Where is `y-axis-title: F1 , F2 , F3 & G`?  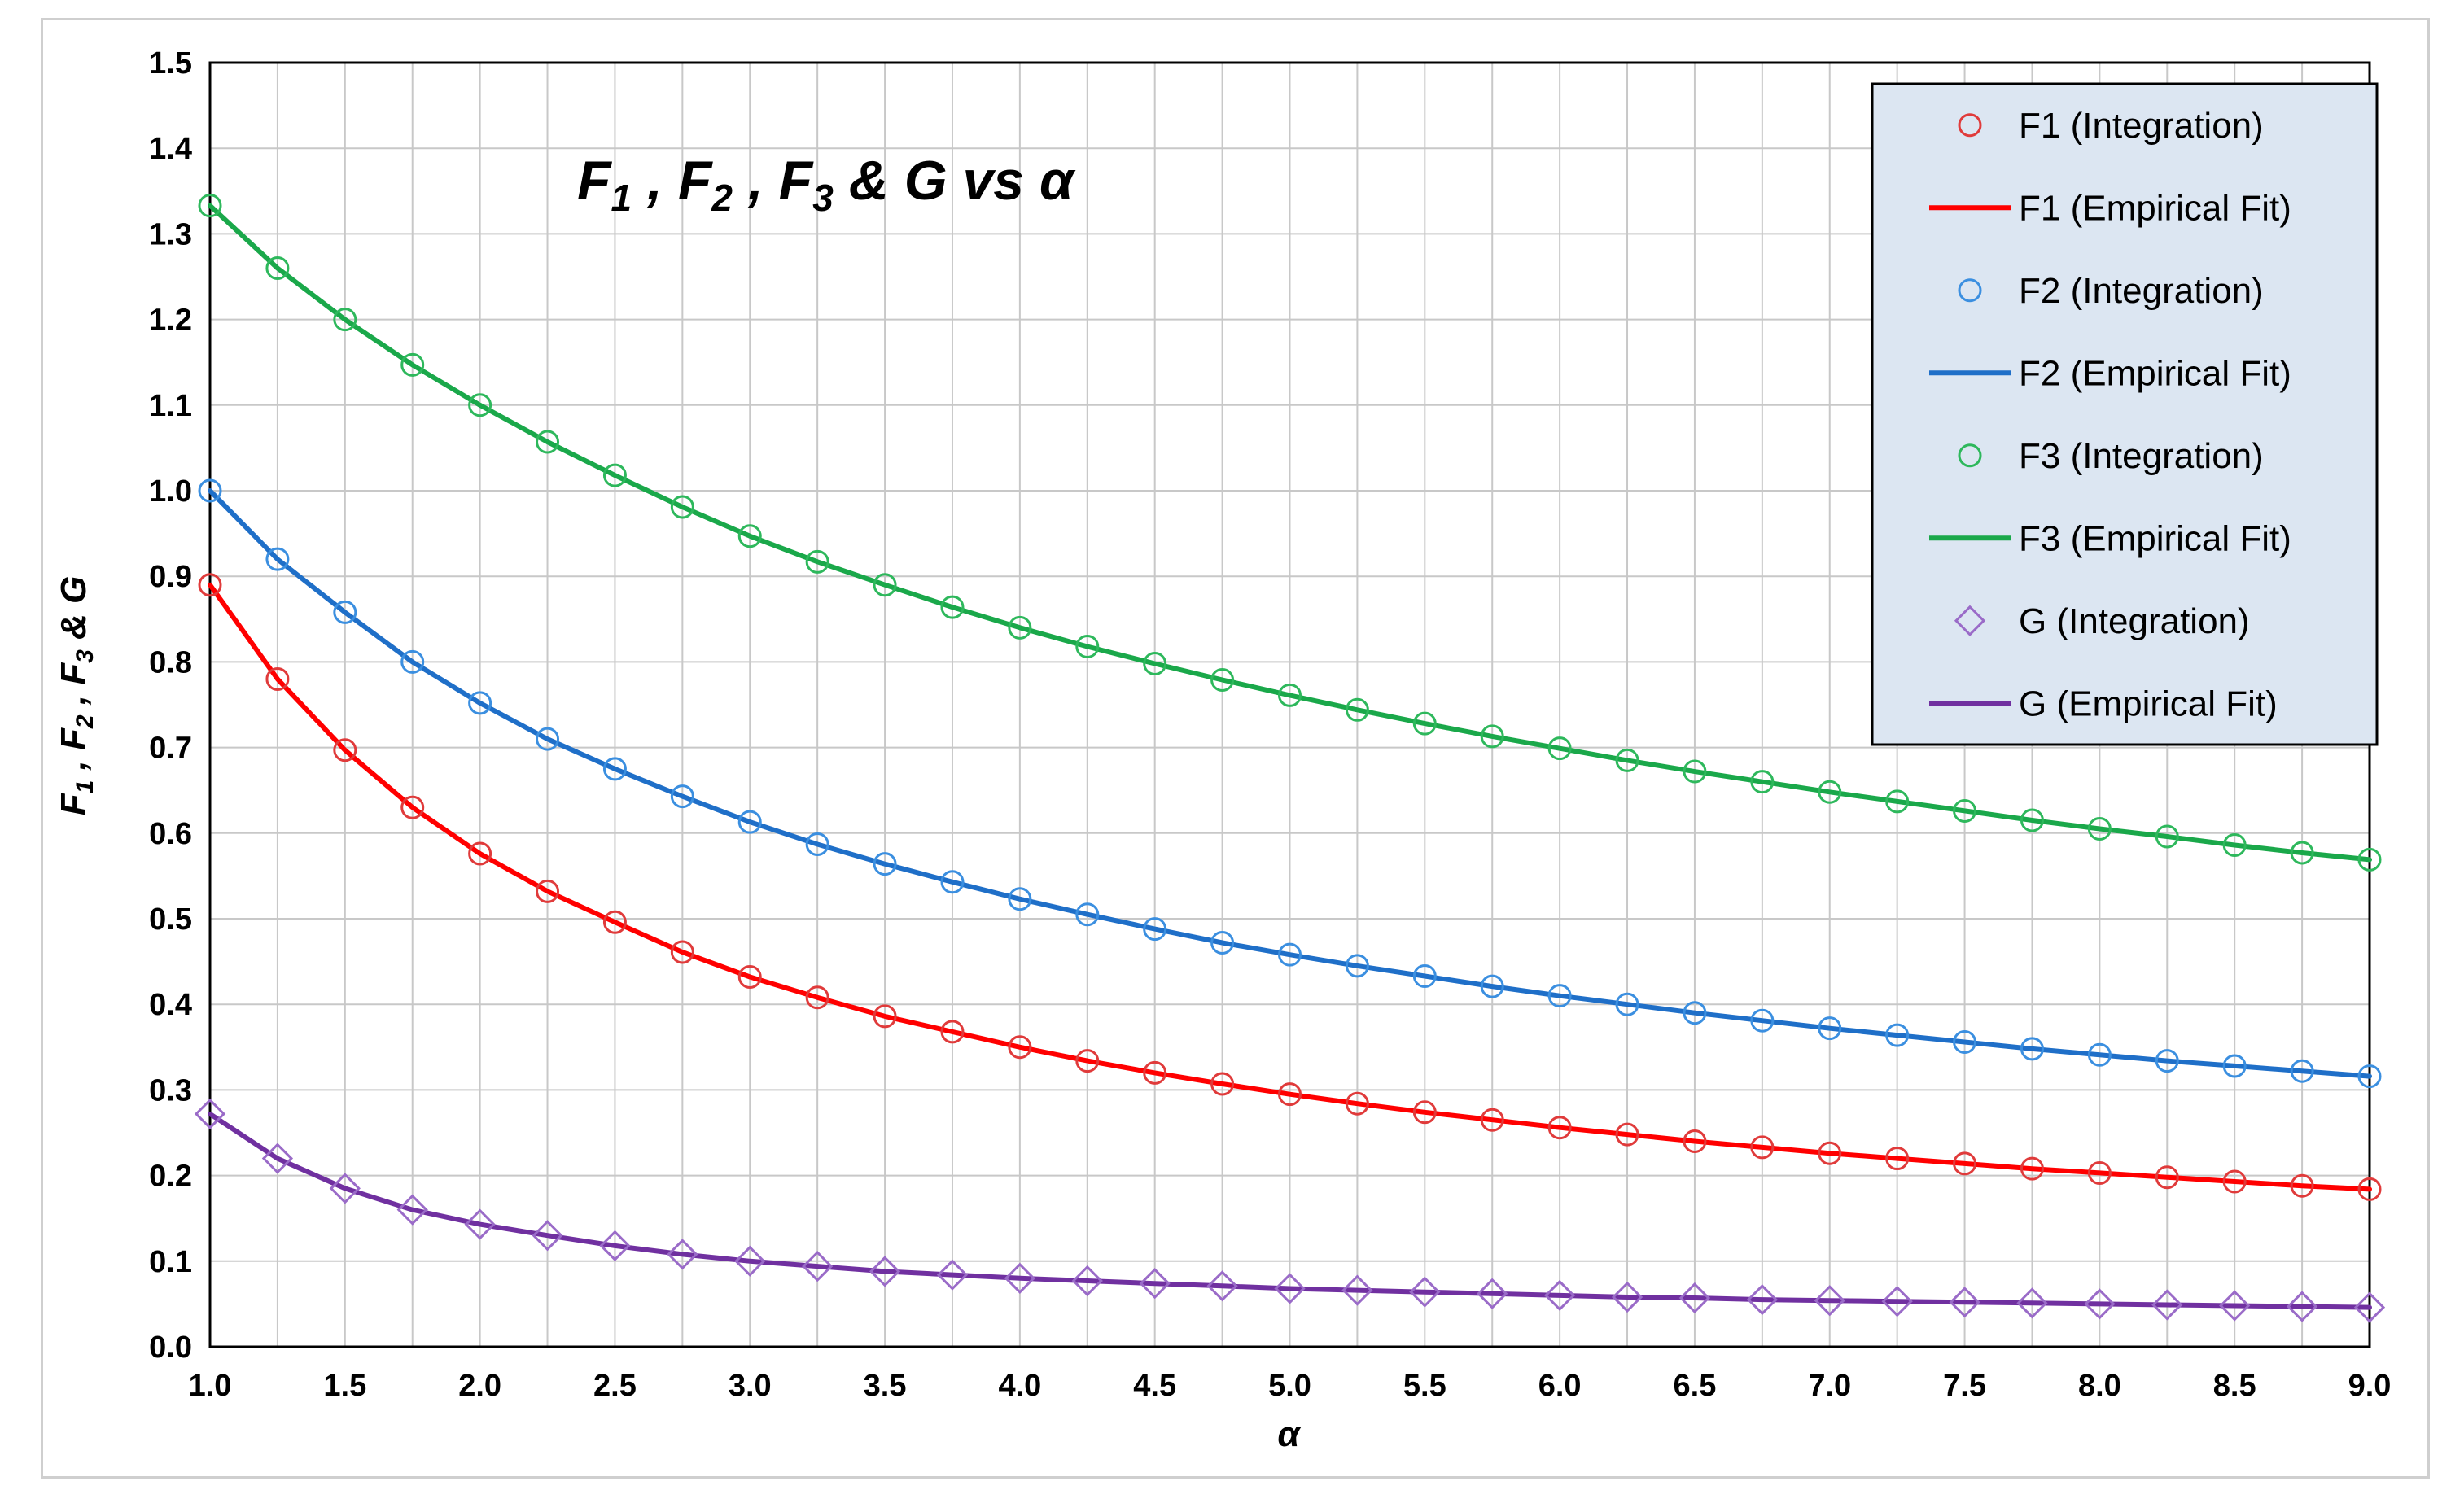 y-axis-title: F1 , F2 , F3 & G is located at coordinates (76, 696).